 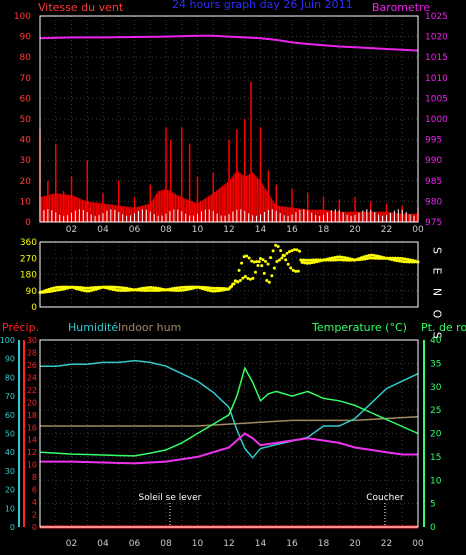 I want to click on baro-y-tick-label: 1010, so click(x=436, y=79).